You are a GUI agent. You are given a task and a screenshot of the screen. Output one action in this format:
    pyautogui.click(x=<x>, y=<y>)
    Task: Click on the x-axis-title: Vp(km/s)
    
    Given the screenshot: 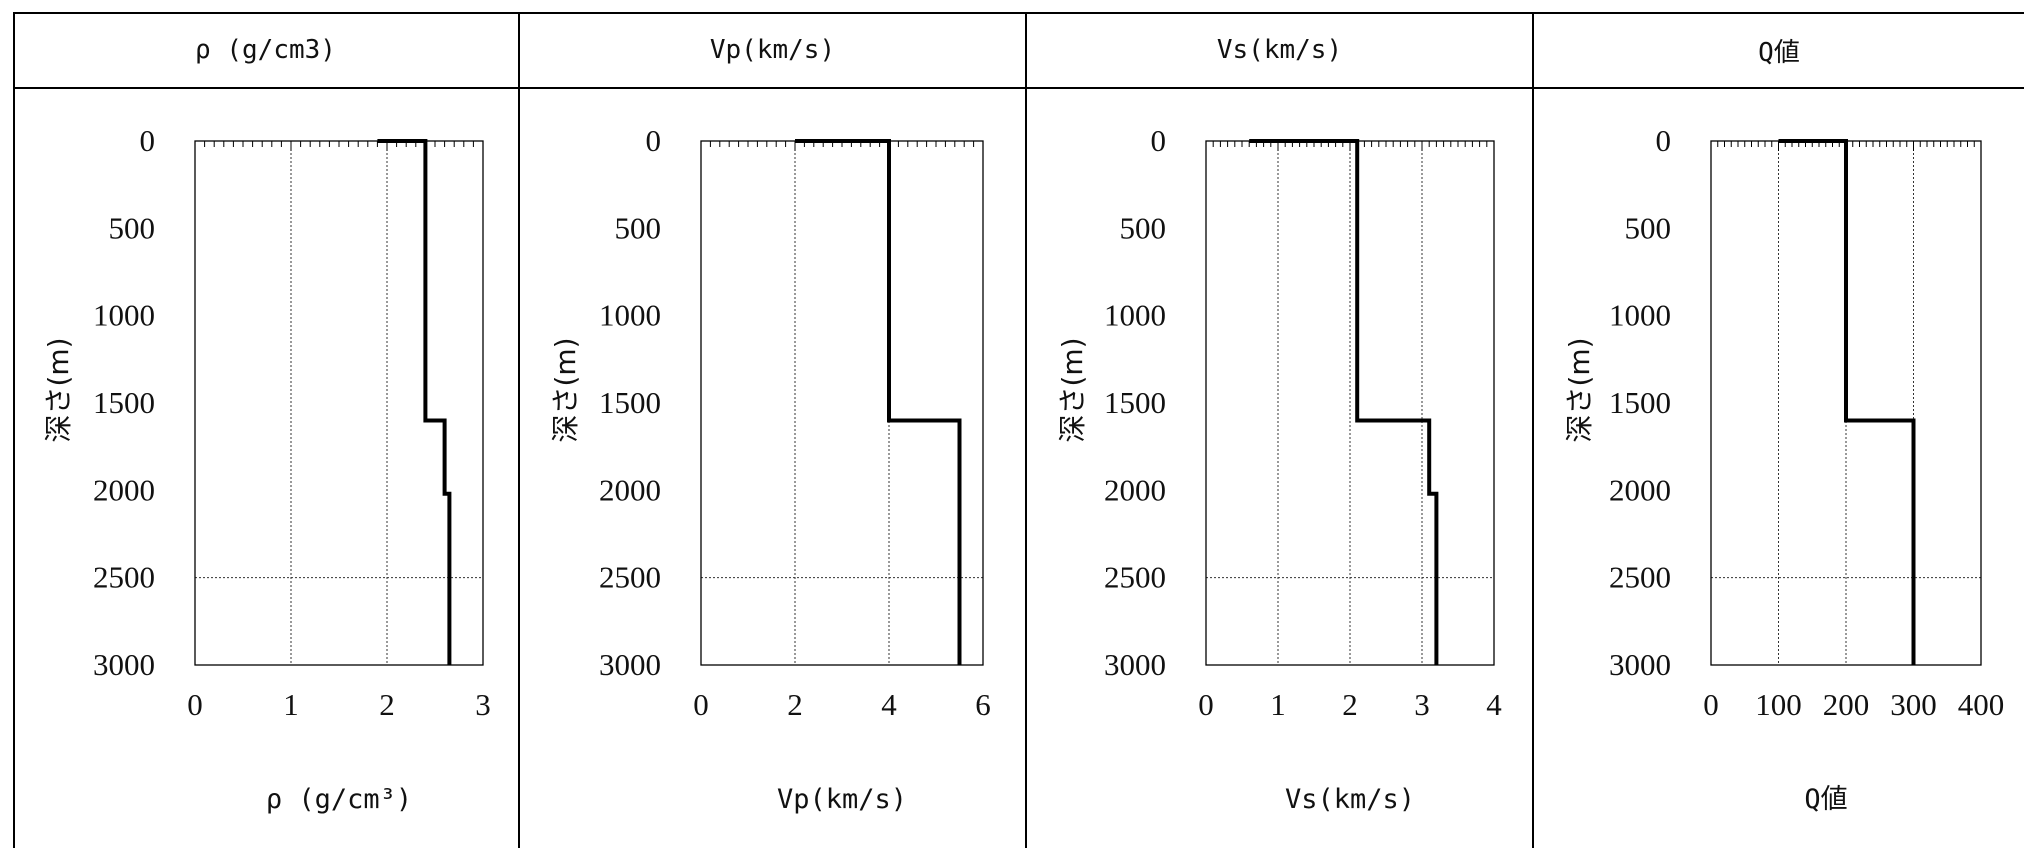 What is the action you would take?
    pyautogui.click(x=842, y=799)
    